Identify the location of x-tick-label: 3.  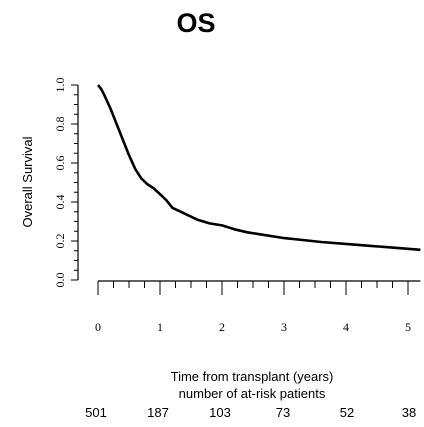
(284, 327).